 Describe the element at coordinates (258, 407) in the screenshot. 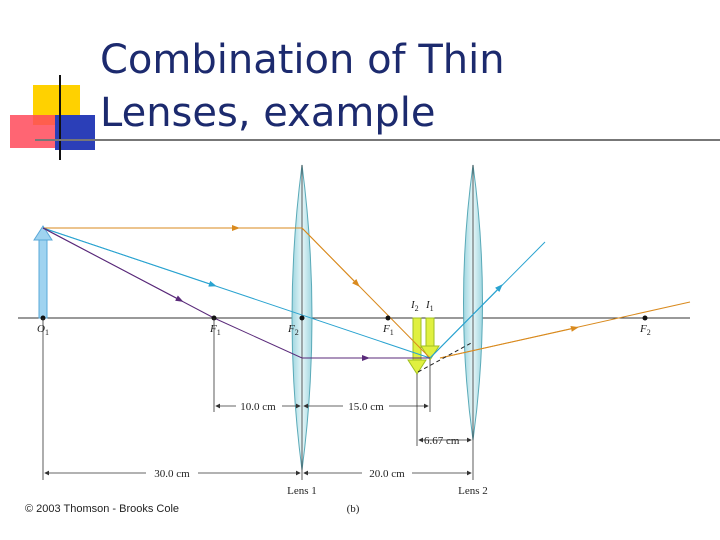

I see `distance-label: 10.0 cm` at that location.